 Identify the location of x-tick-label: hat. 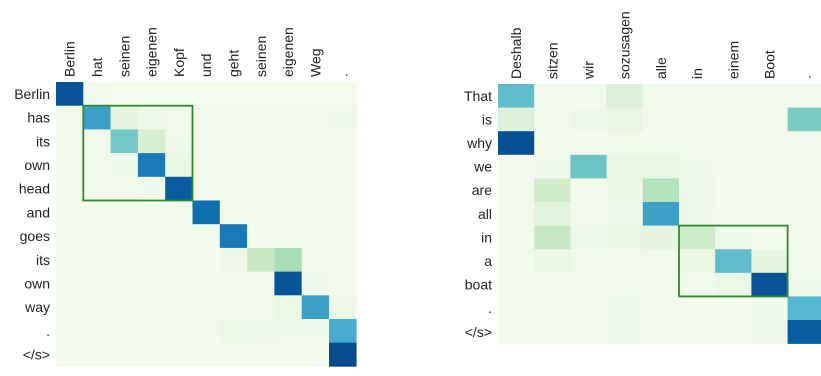
(97, 67).